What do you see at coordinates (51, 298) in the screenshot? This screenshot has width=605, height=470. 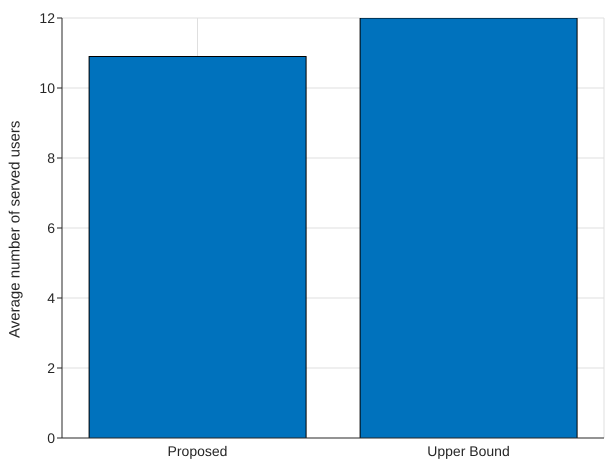 I see `y-tick-label: 4` at bounding box center [51, 298].